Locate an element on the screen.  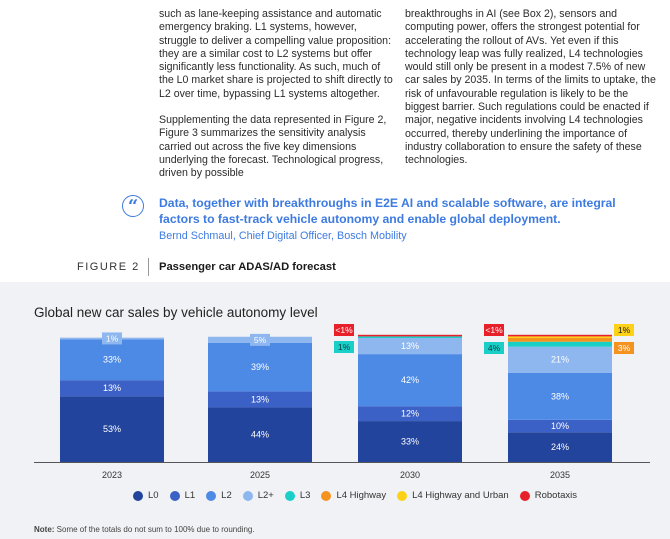
bar-segment-l3-2030 is located at coordinates (410, 337).